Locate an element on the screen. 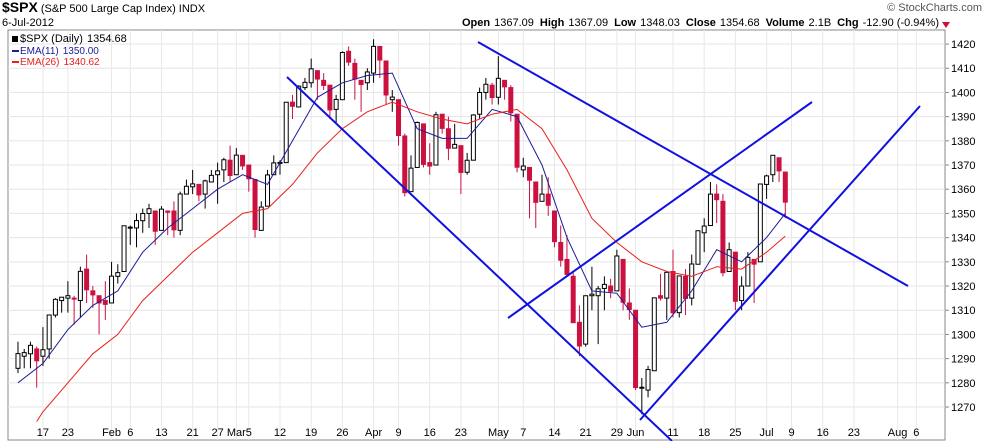 The image size is (987, 441). quote-value: 1348.03 is located at coordinates (660, 23).